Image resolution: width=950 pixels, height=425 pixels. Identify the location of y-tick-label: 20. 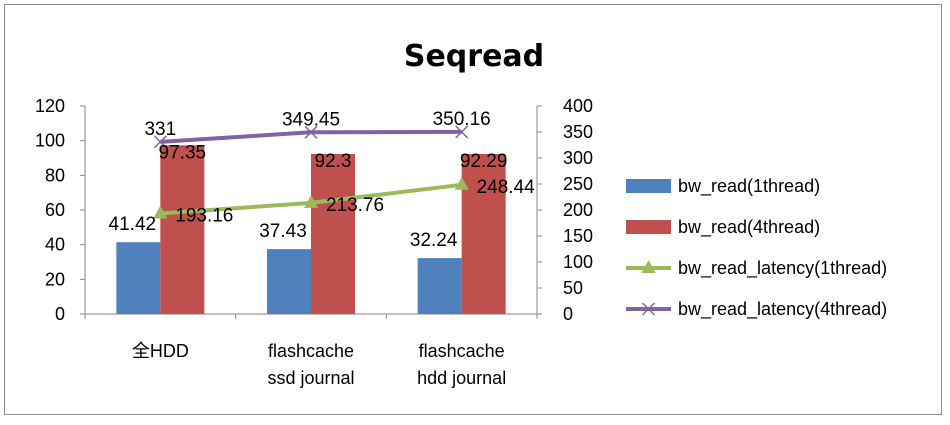
(55, 279).